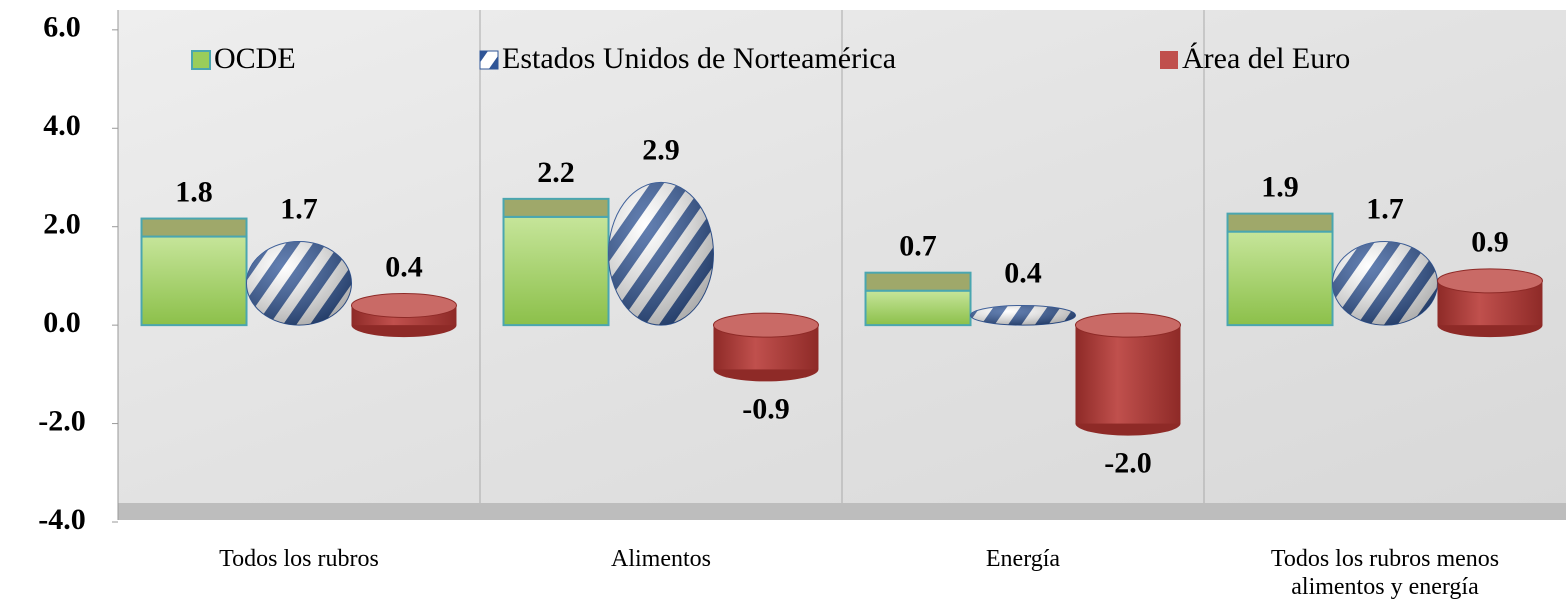 The height and width of the screenshot is (610, 1566). I want to click on legend-label: OCDE, so click(255, 58).